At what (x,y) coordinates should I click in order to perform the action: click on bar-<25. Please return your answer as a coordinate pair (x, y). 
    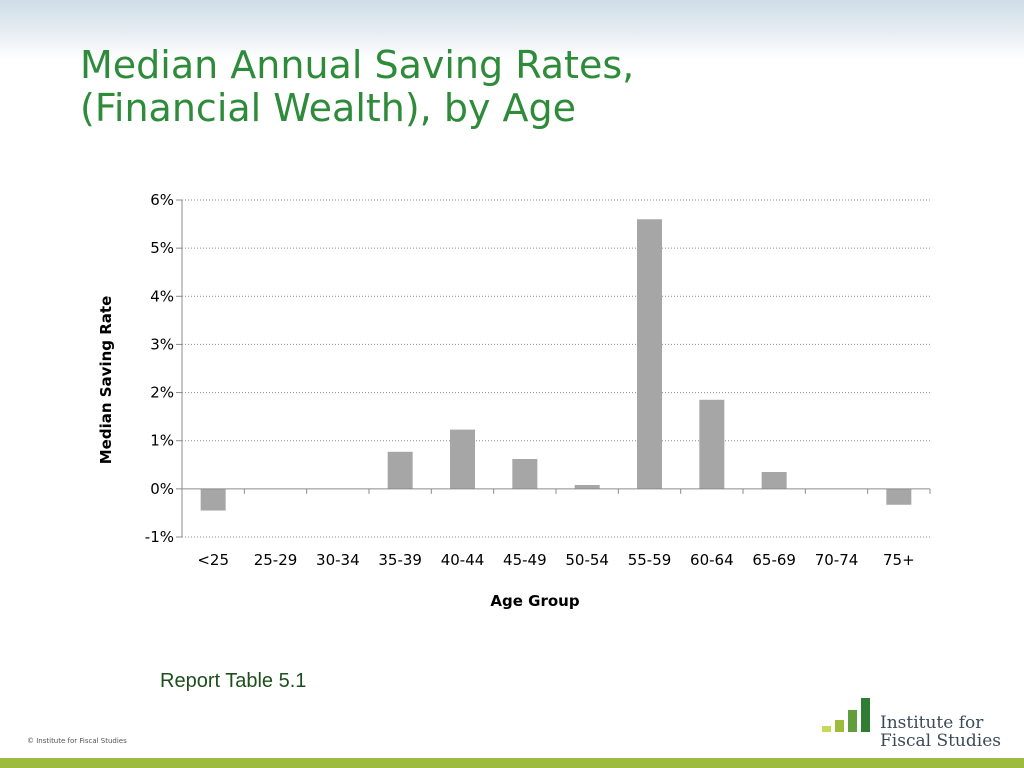
    Looking at the image, I should click on (213, 499).